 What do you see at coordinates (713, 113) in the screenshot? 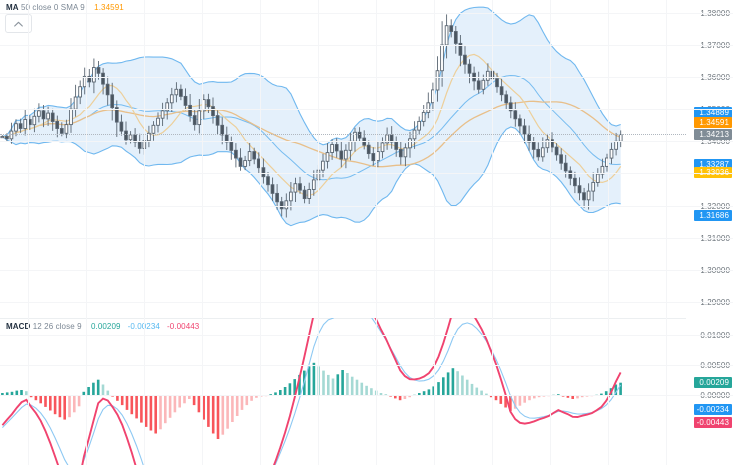
I see `badge-upper-band: 1.34889` at bounding box center [713, 113].